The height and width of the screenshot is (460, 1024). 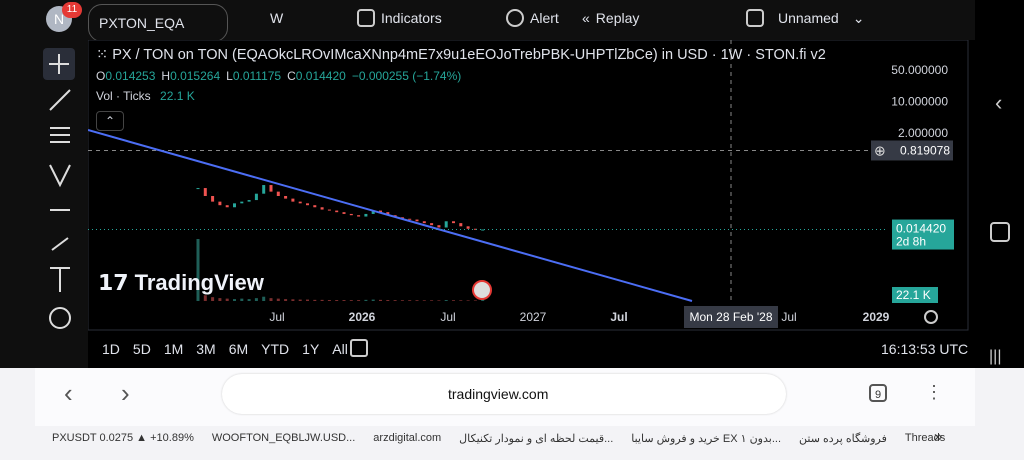 What do you see at coordinates (60, 190) in the screenshot?
I see `tool-icons` at bounding box center [60, 190].